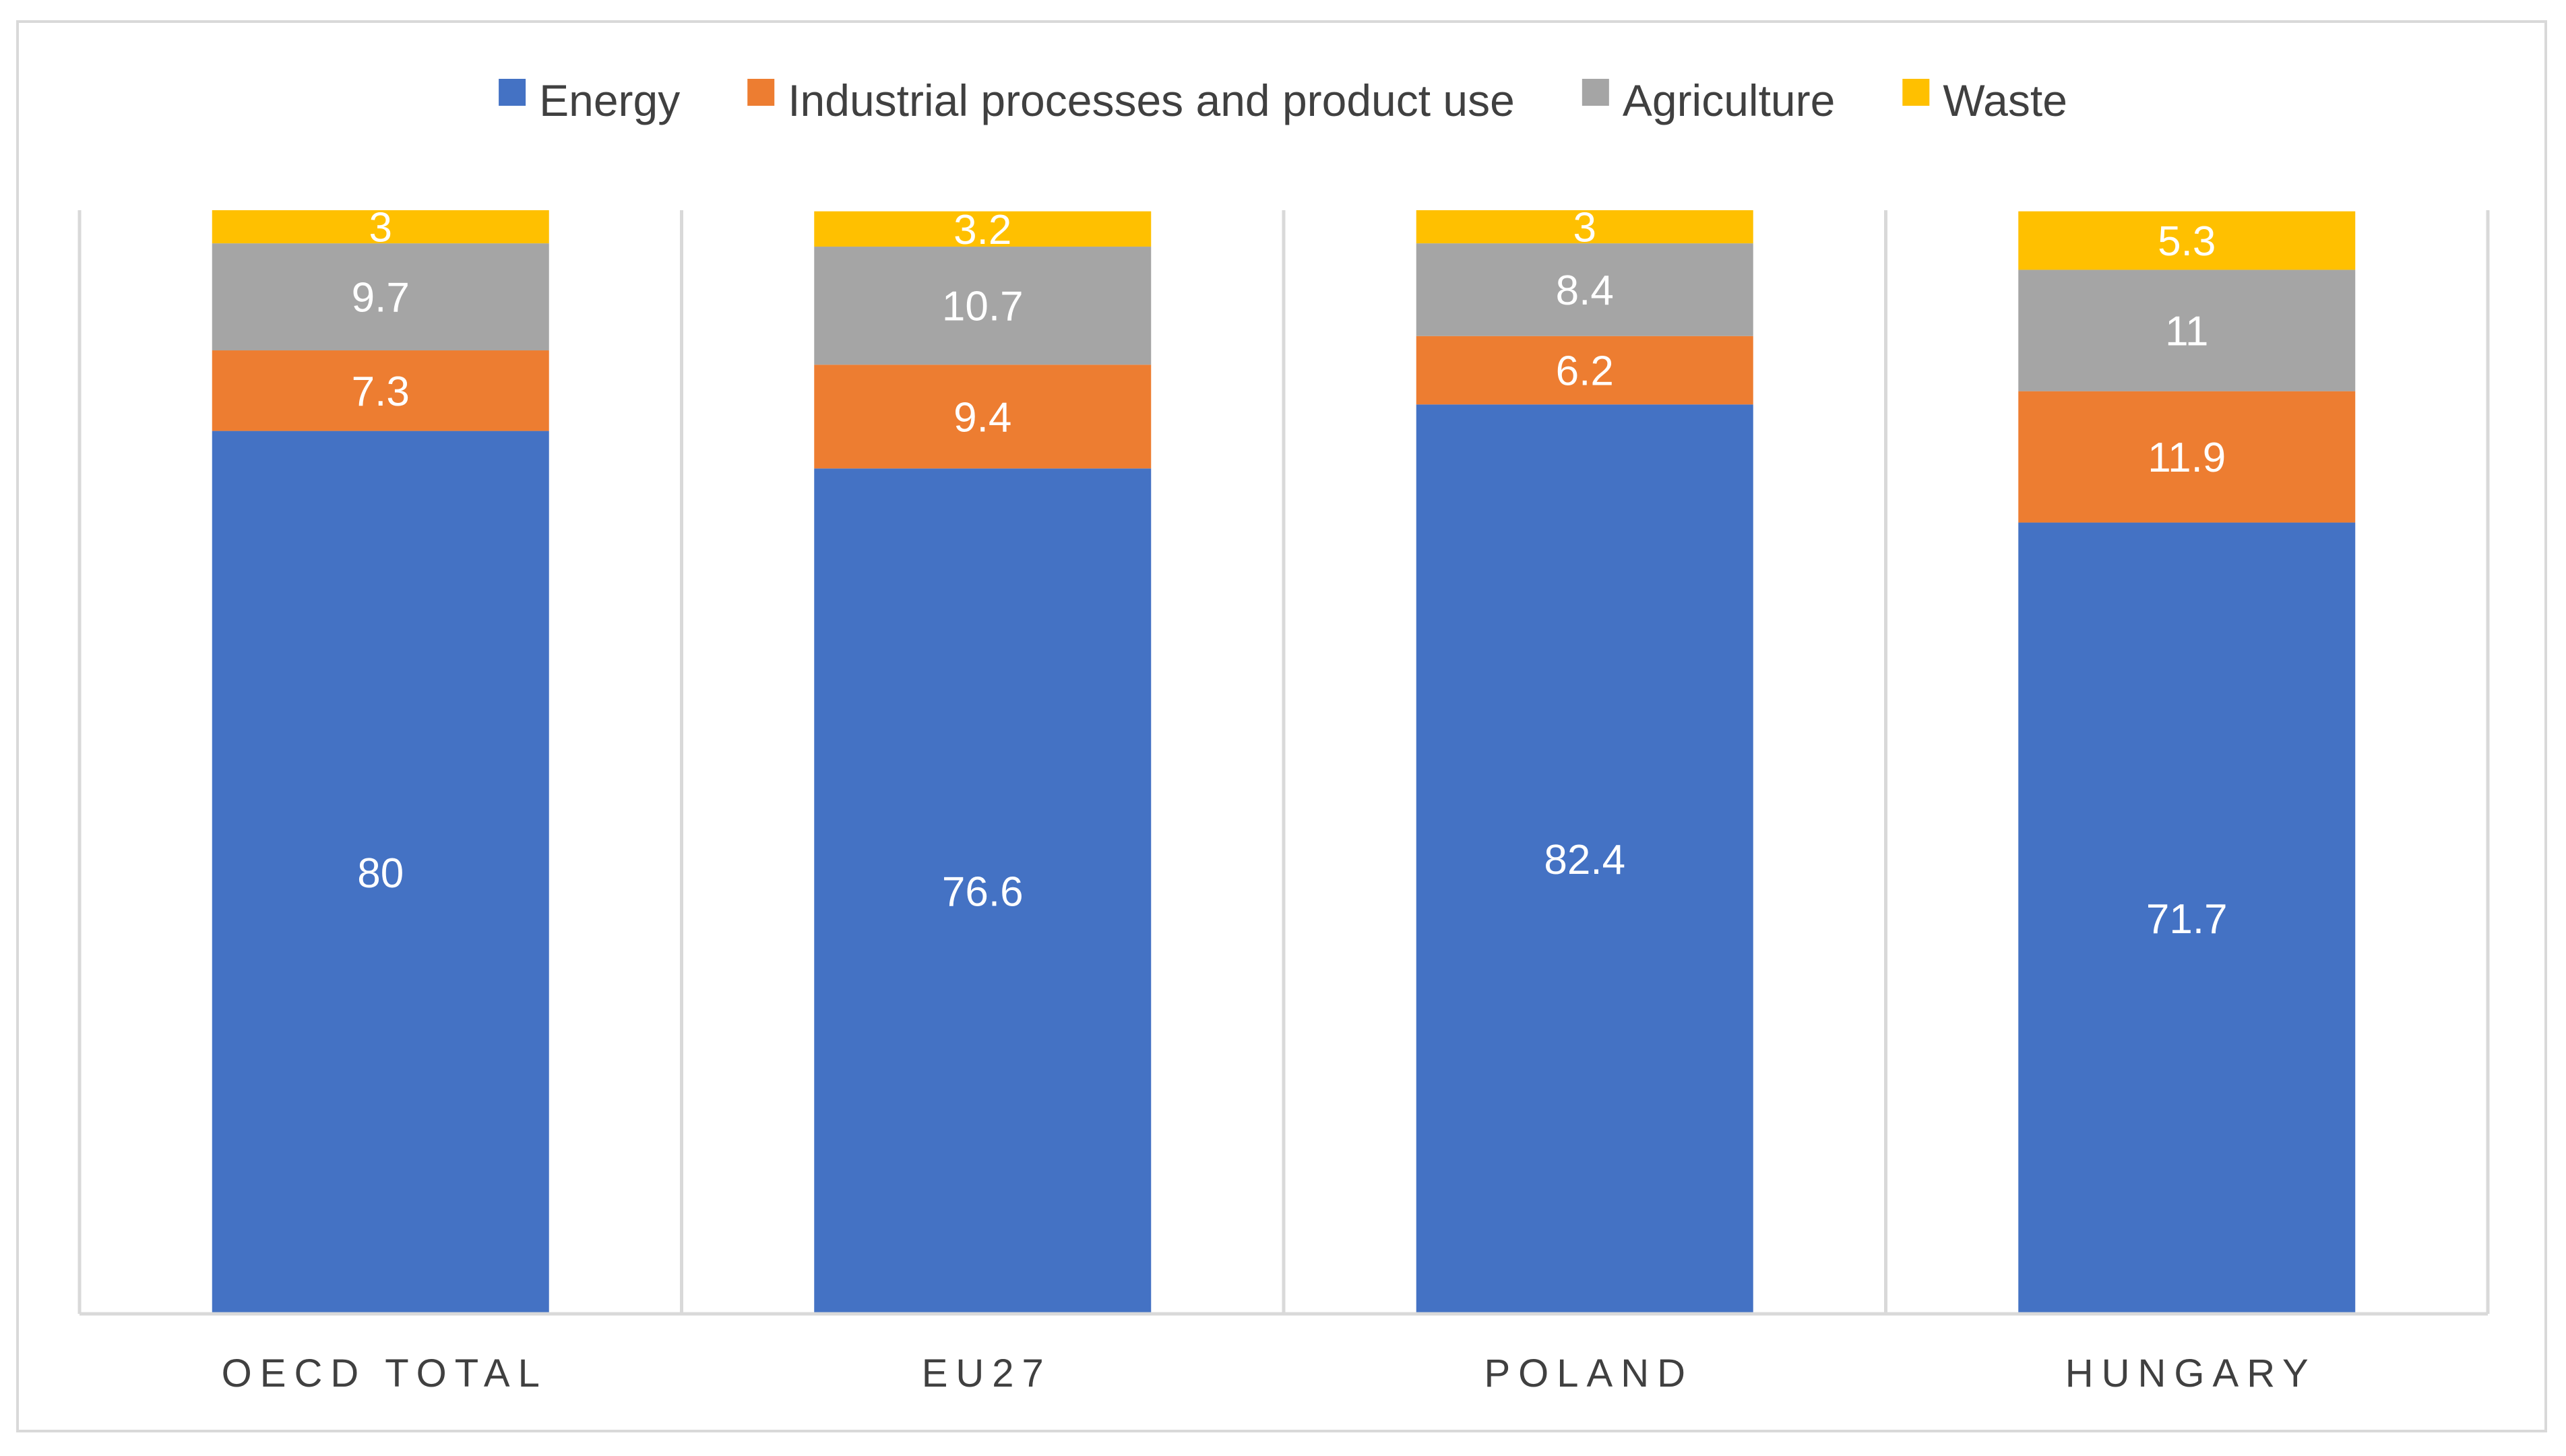  I want to click on data-label-energy-hungary: 71.7, so click(2187, 920).